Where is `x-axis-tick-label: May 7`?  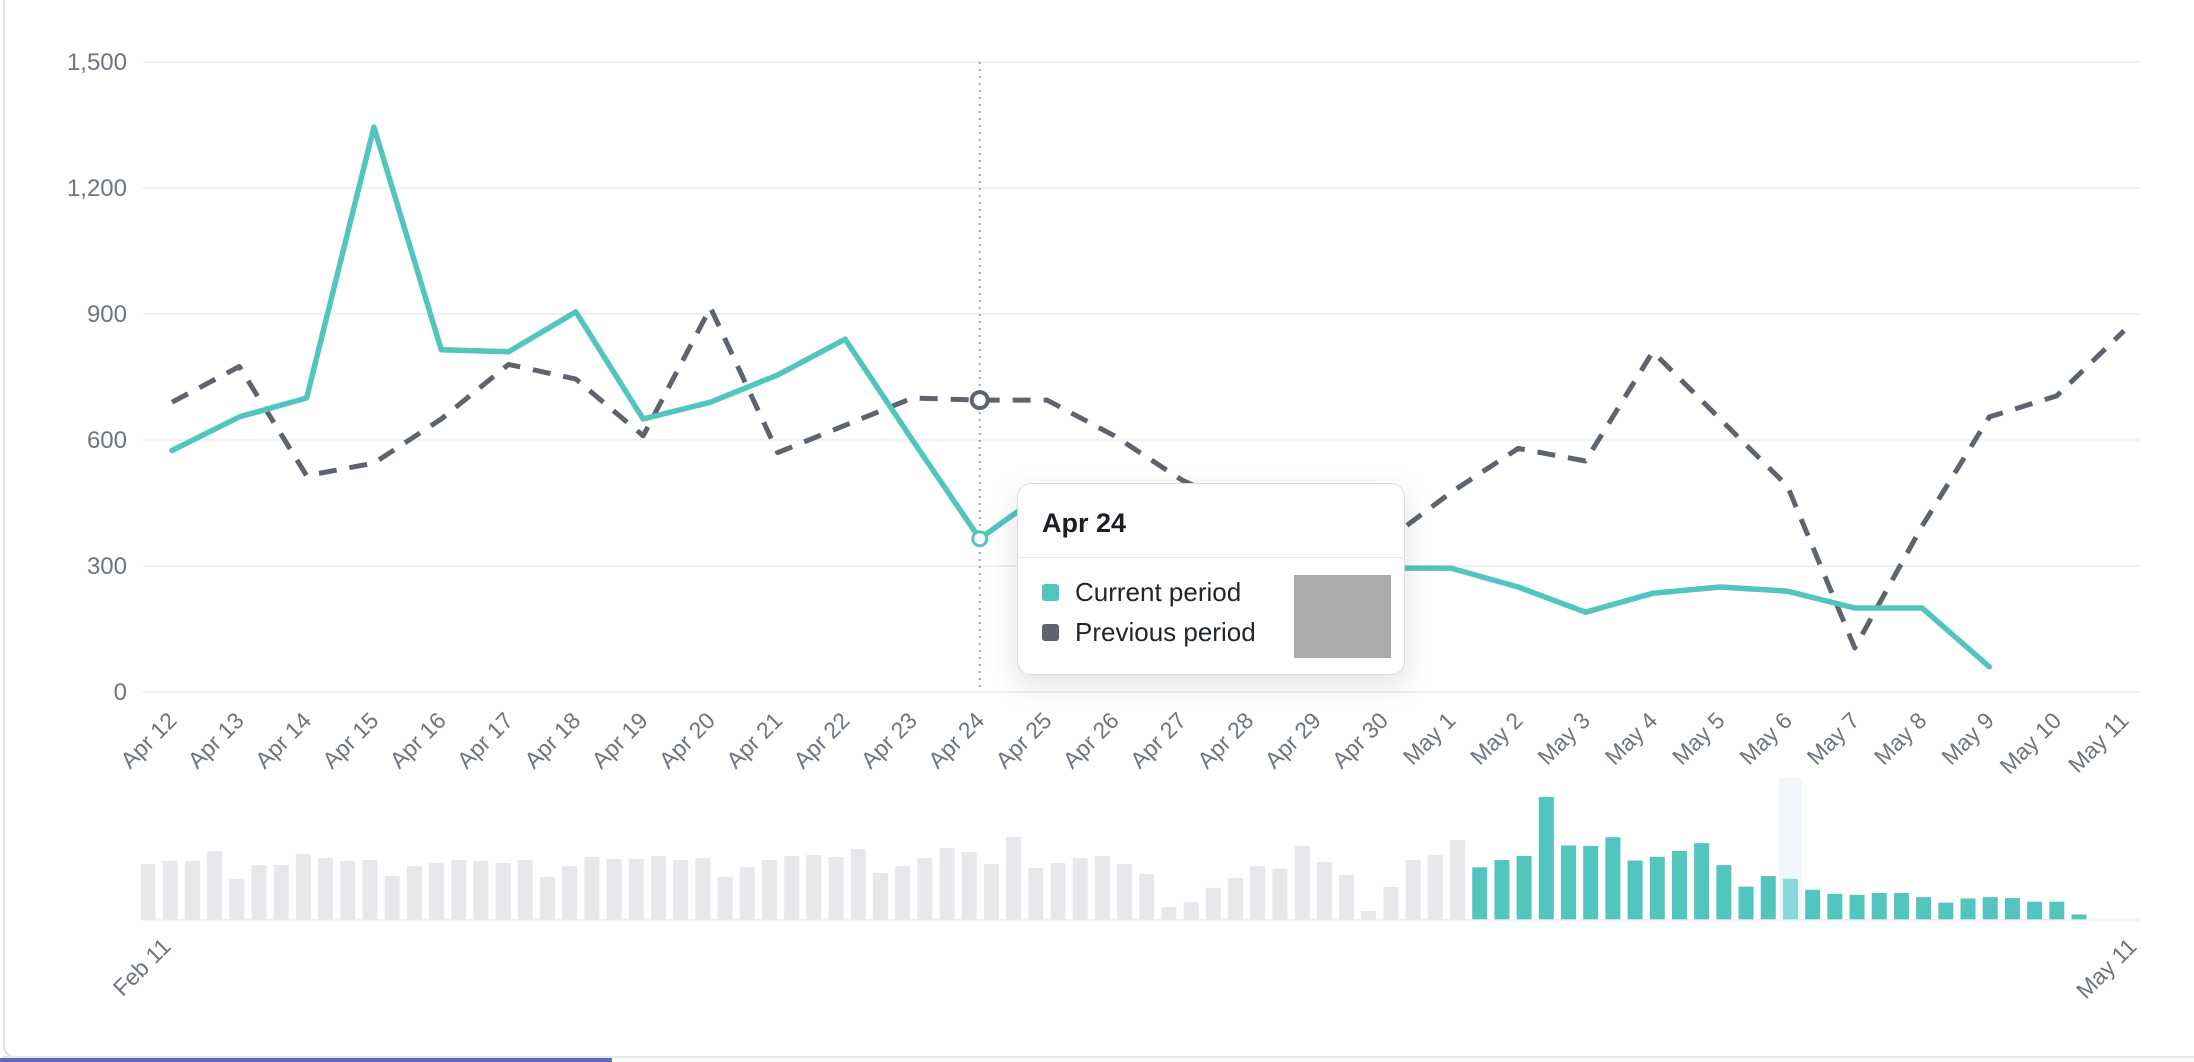 x-axis-tick-label: May 7 is located at coordinates (1833, 738).